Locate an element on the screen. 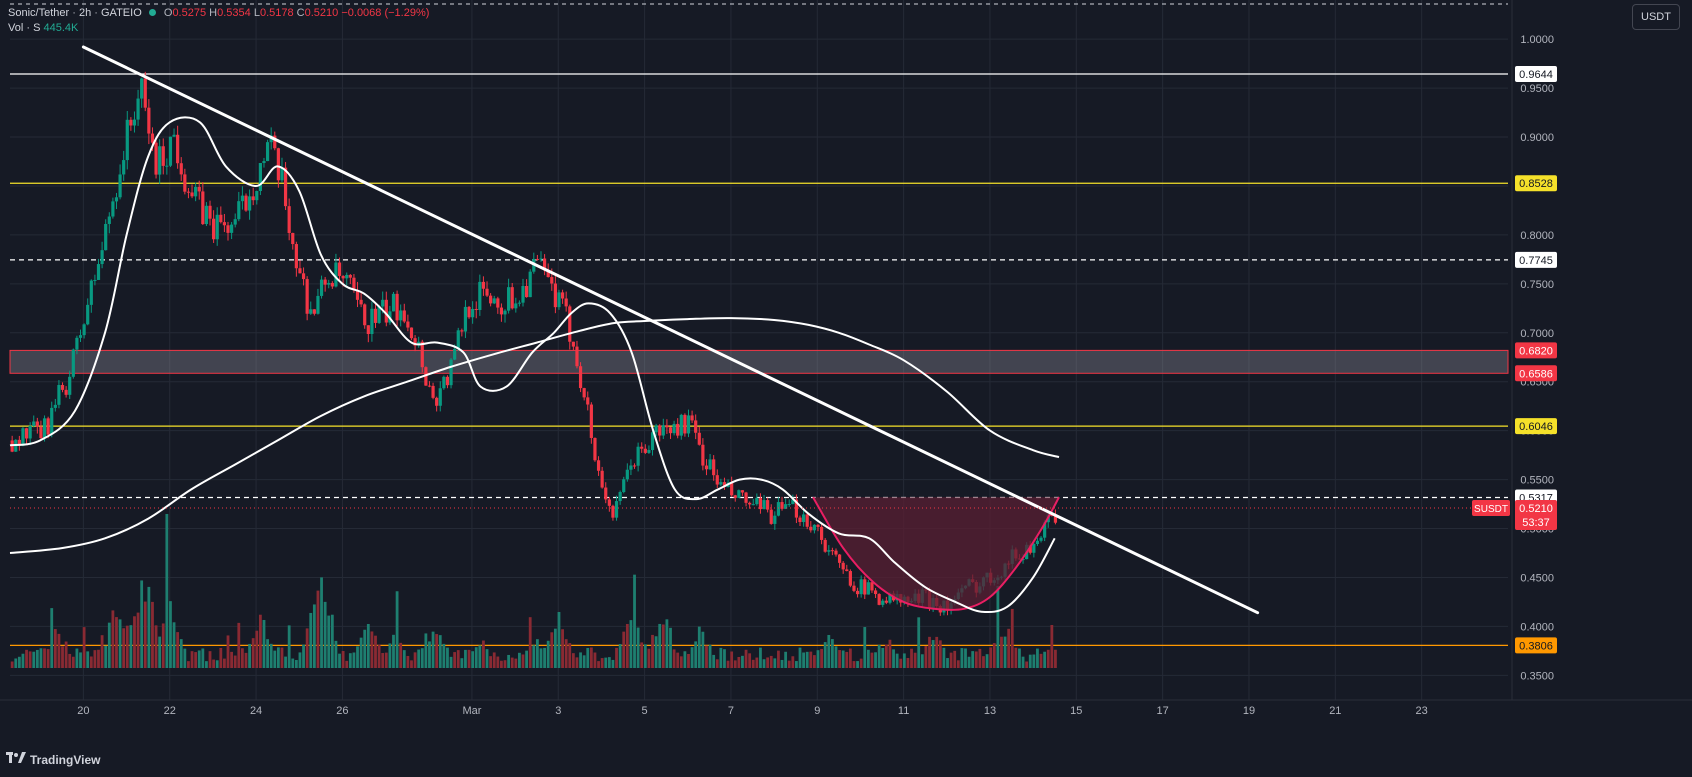  time-axis-tick-label: 24 is located at coordinates (256, 711).